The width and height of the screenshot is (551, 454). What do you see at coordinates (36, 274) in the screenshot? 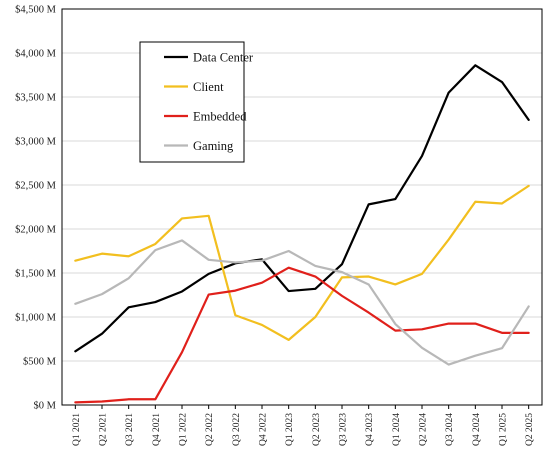
I see `y-tick-label: $1,500 M` at bounding box center [36, 274].